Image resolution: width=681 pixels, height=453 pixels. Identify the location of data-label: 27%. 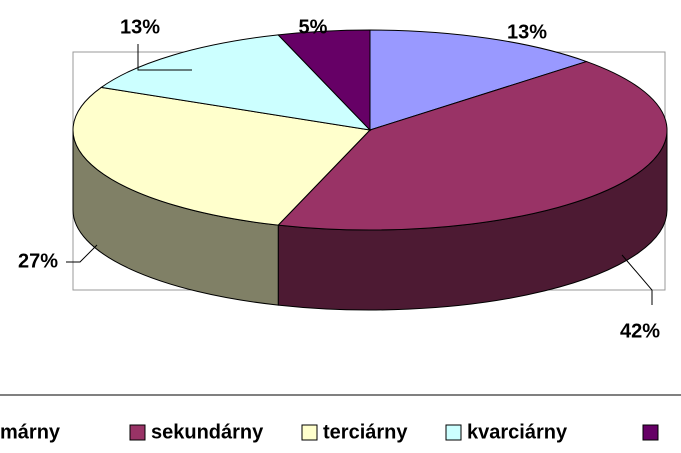
(38, 261).